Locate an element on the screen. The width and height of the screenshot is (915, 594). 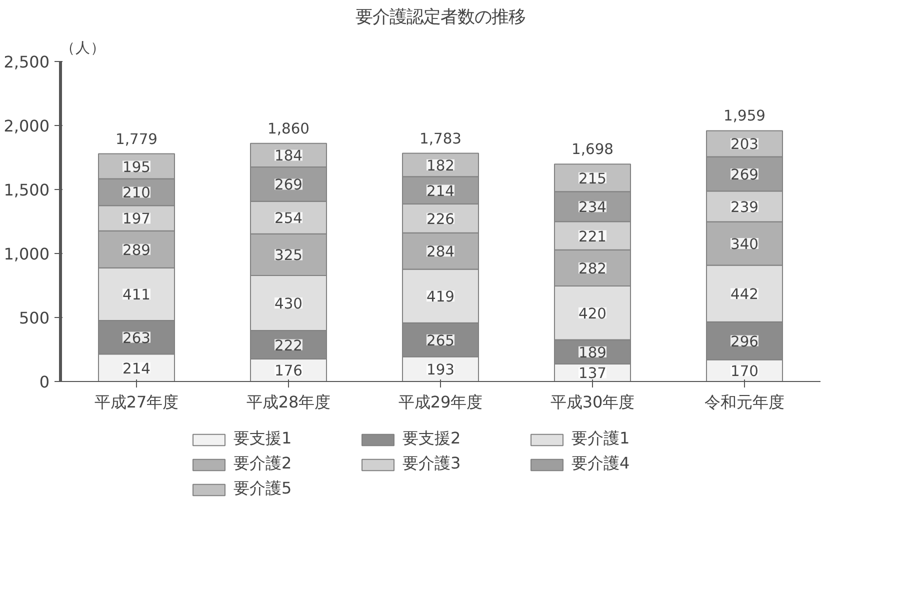
y-tick-label: 0 is located at coordinates (44, 382).